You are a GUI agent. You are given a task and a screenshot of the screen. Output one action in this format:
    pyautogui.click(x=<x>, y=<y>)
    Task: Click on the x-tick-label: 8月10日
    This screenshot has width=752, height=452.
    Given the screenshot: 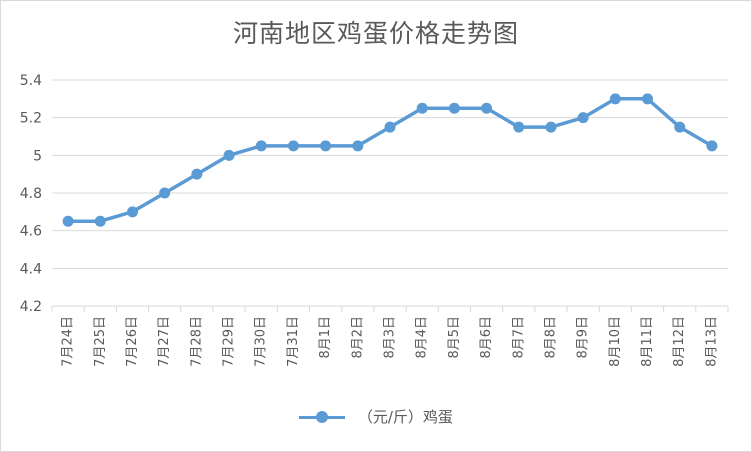 What is the action you would take?
    pyautogui.click(x=615, y=341)
    